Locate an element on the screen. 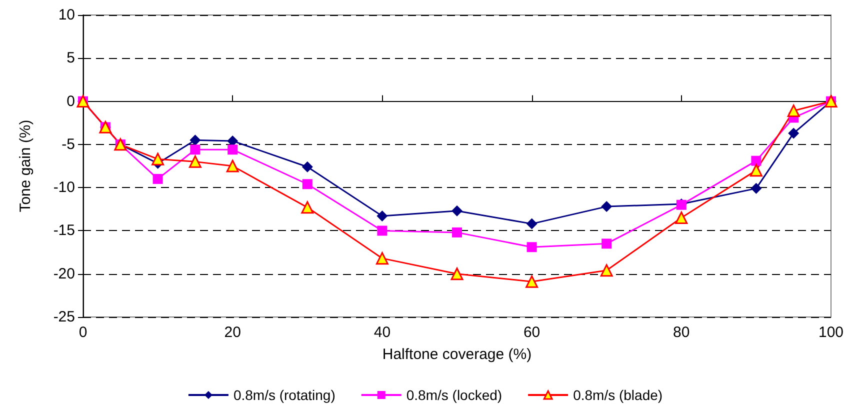  x-tick-label: 80 is located at coordinates (681, 332).